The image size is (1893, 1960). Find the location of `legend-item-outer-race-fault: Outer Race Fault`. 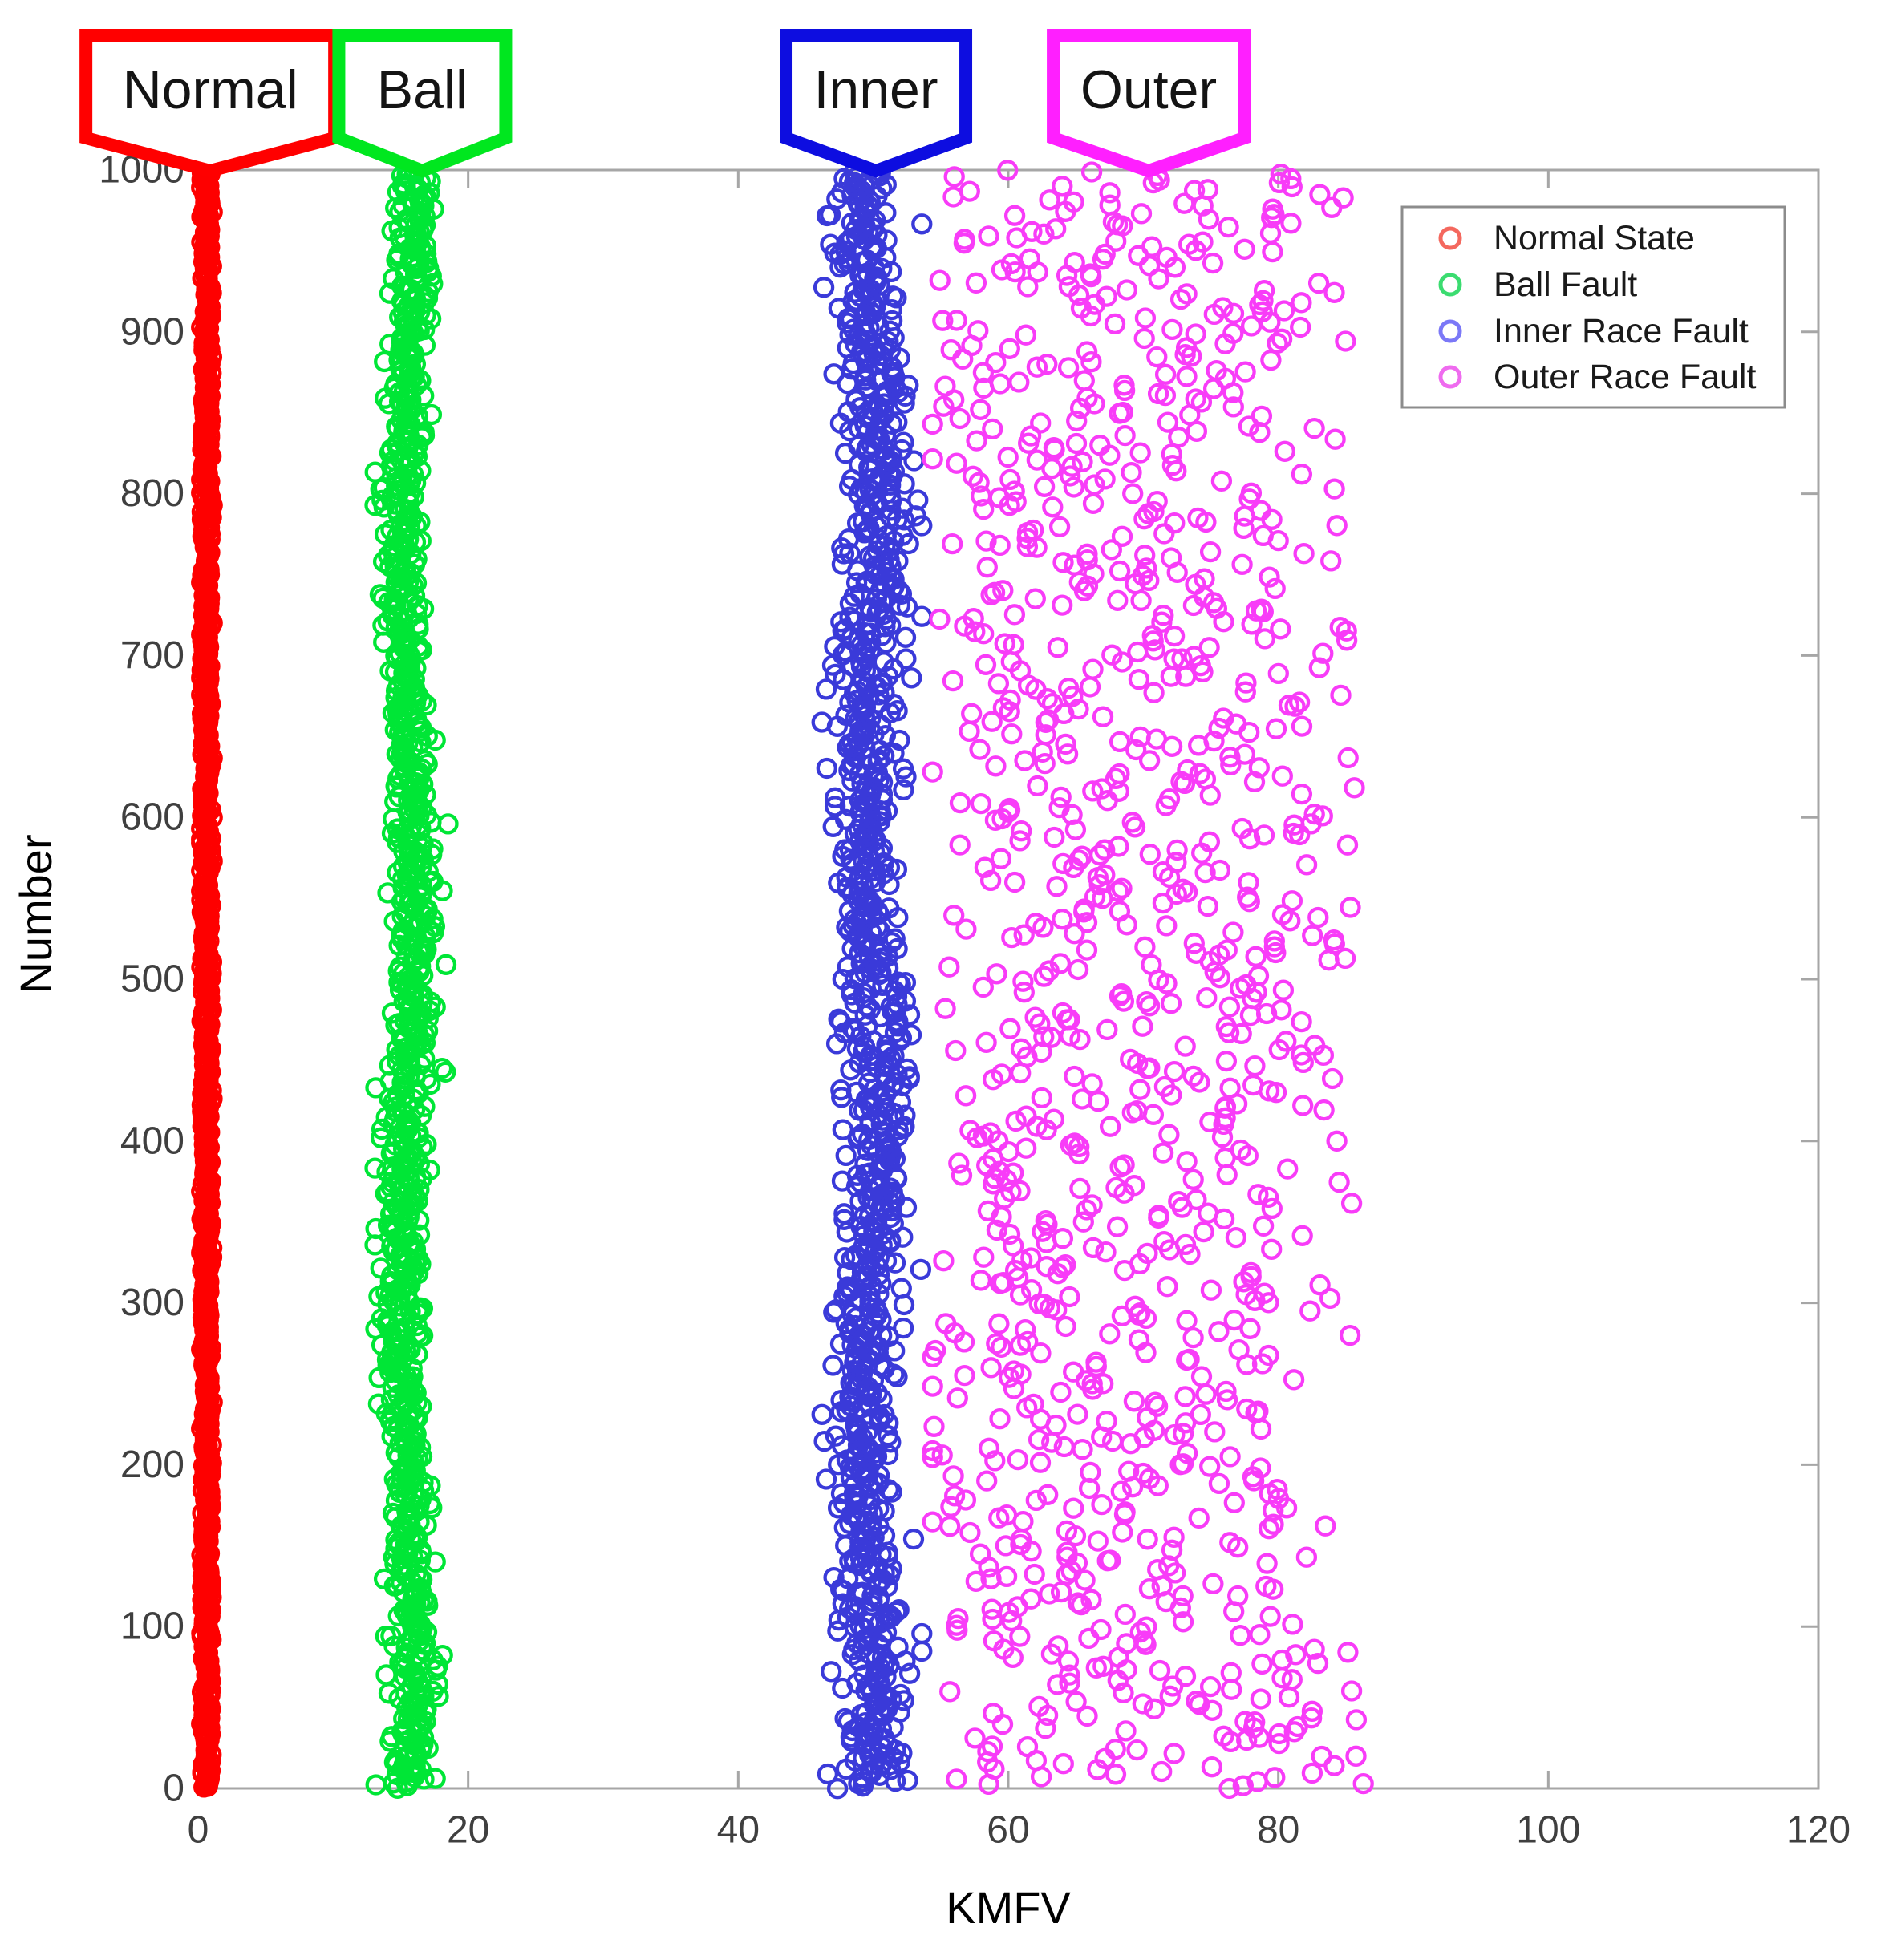

legend-item-outer-race-fault: Outer Race Fault is located at coordinates (1597, 377).